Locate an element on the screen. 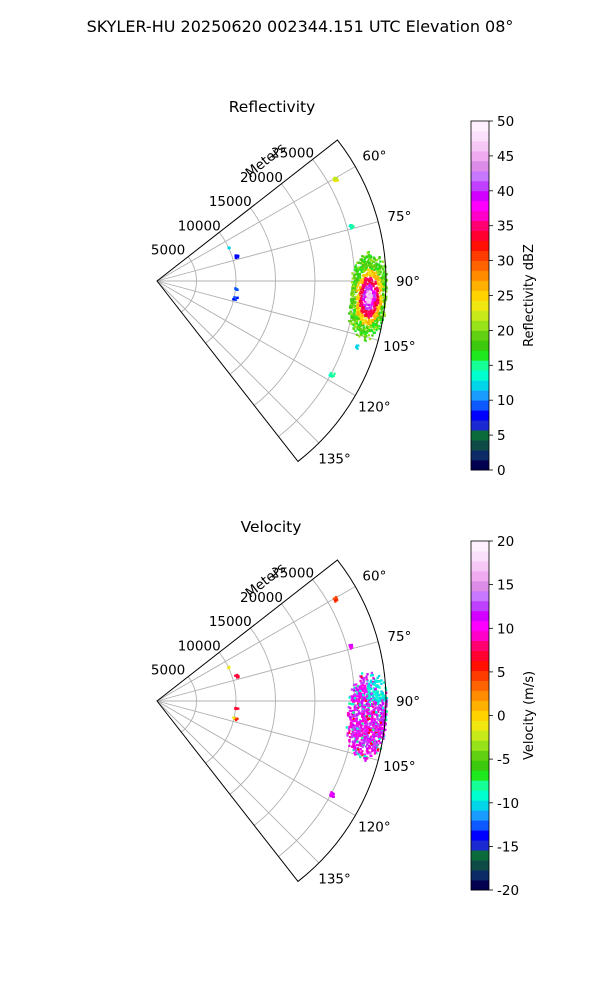 The height and width of the screenshot is (1000, 600). azimuth-tick-label: 135° is located at coordinates (334, 460).